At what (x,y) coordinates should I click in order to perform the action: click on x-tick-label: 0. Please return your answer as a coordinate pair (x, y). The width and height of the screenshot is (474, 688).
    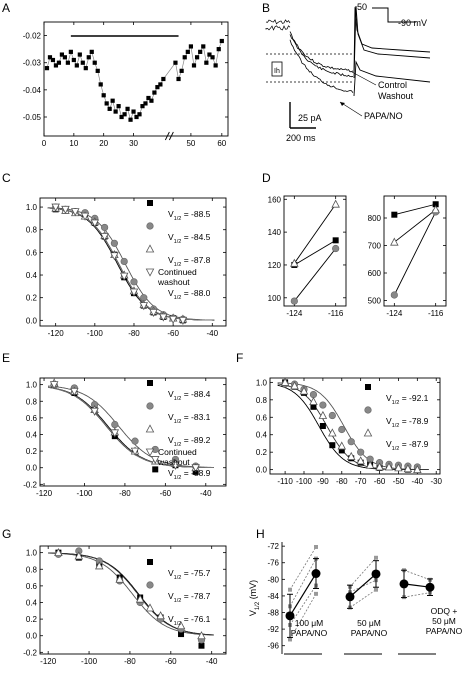
    Looking at the image, I should click on (44, 143).